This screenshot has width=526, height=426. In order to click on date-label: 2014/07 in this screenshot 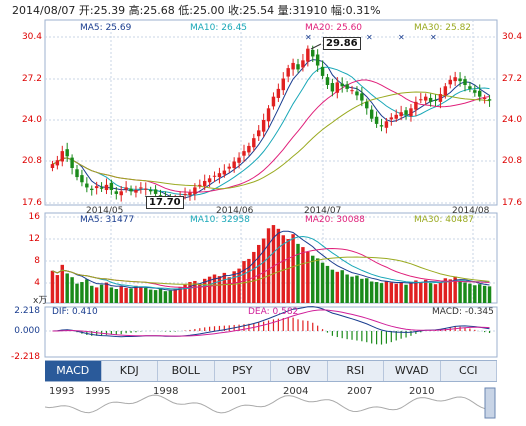, I will do `click(323, 211)`.